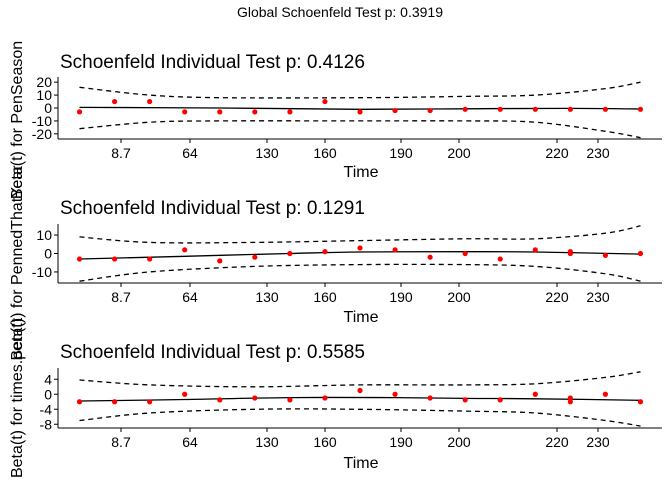  What do you see at coordinates (340, 12) in the screenshot?
I see `global-title: Global Schoenfeld Test p: 0.3919` at bounding box center [340, 12].